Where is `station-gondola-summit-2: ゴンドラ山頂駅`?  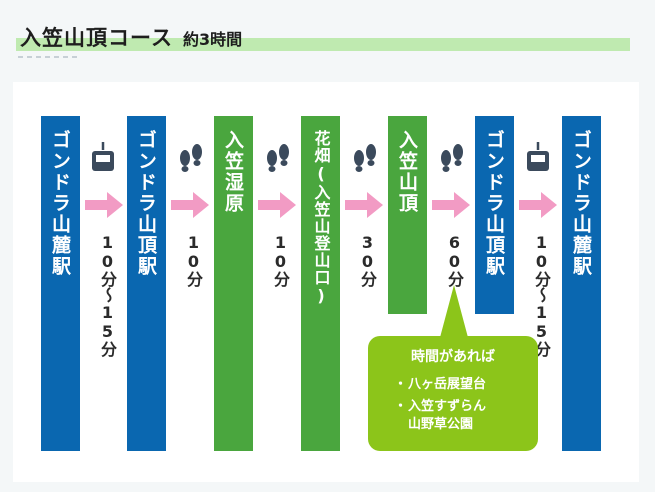 station-gondola-summit-2: ゴンドラ山頂駅 is located at coordinates (494, 215).